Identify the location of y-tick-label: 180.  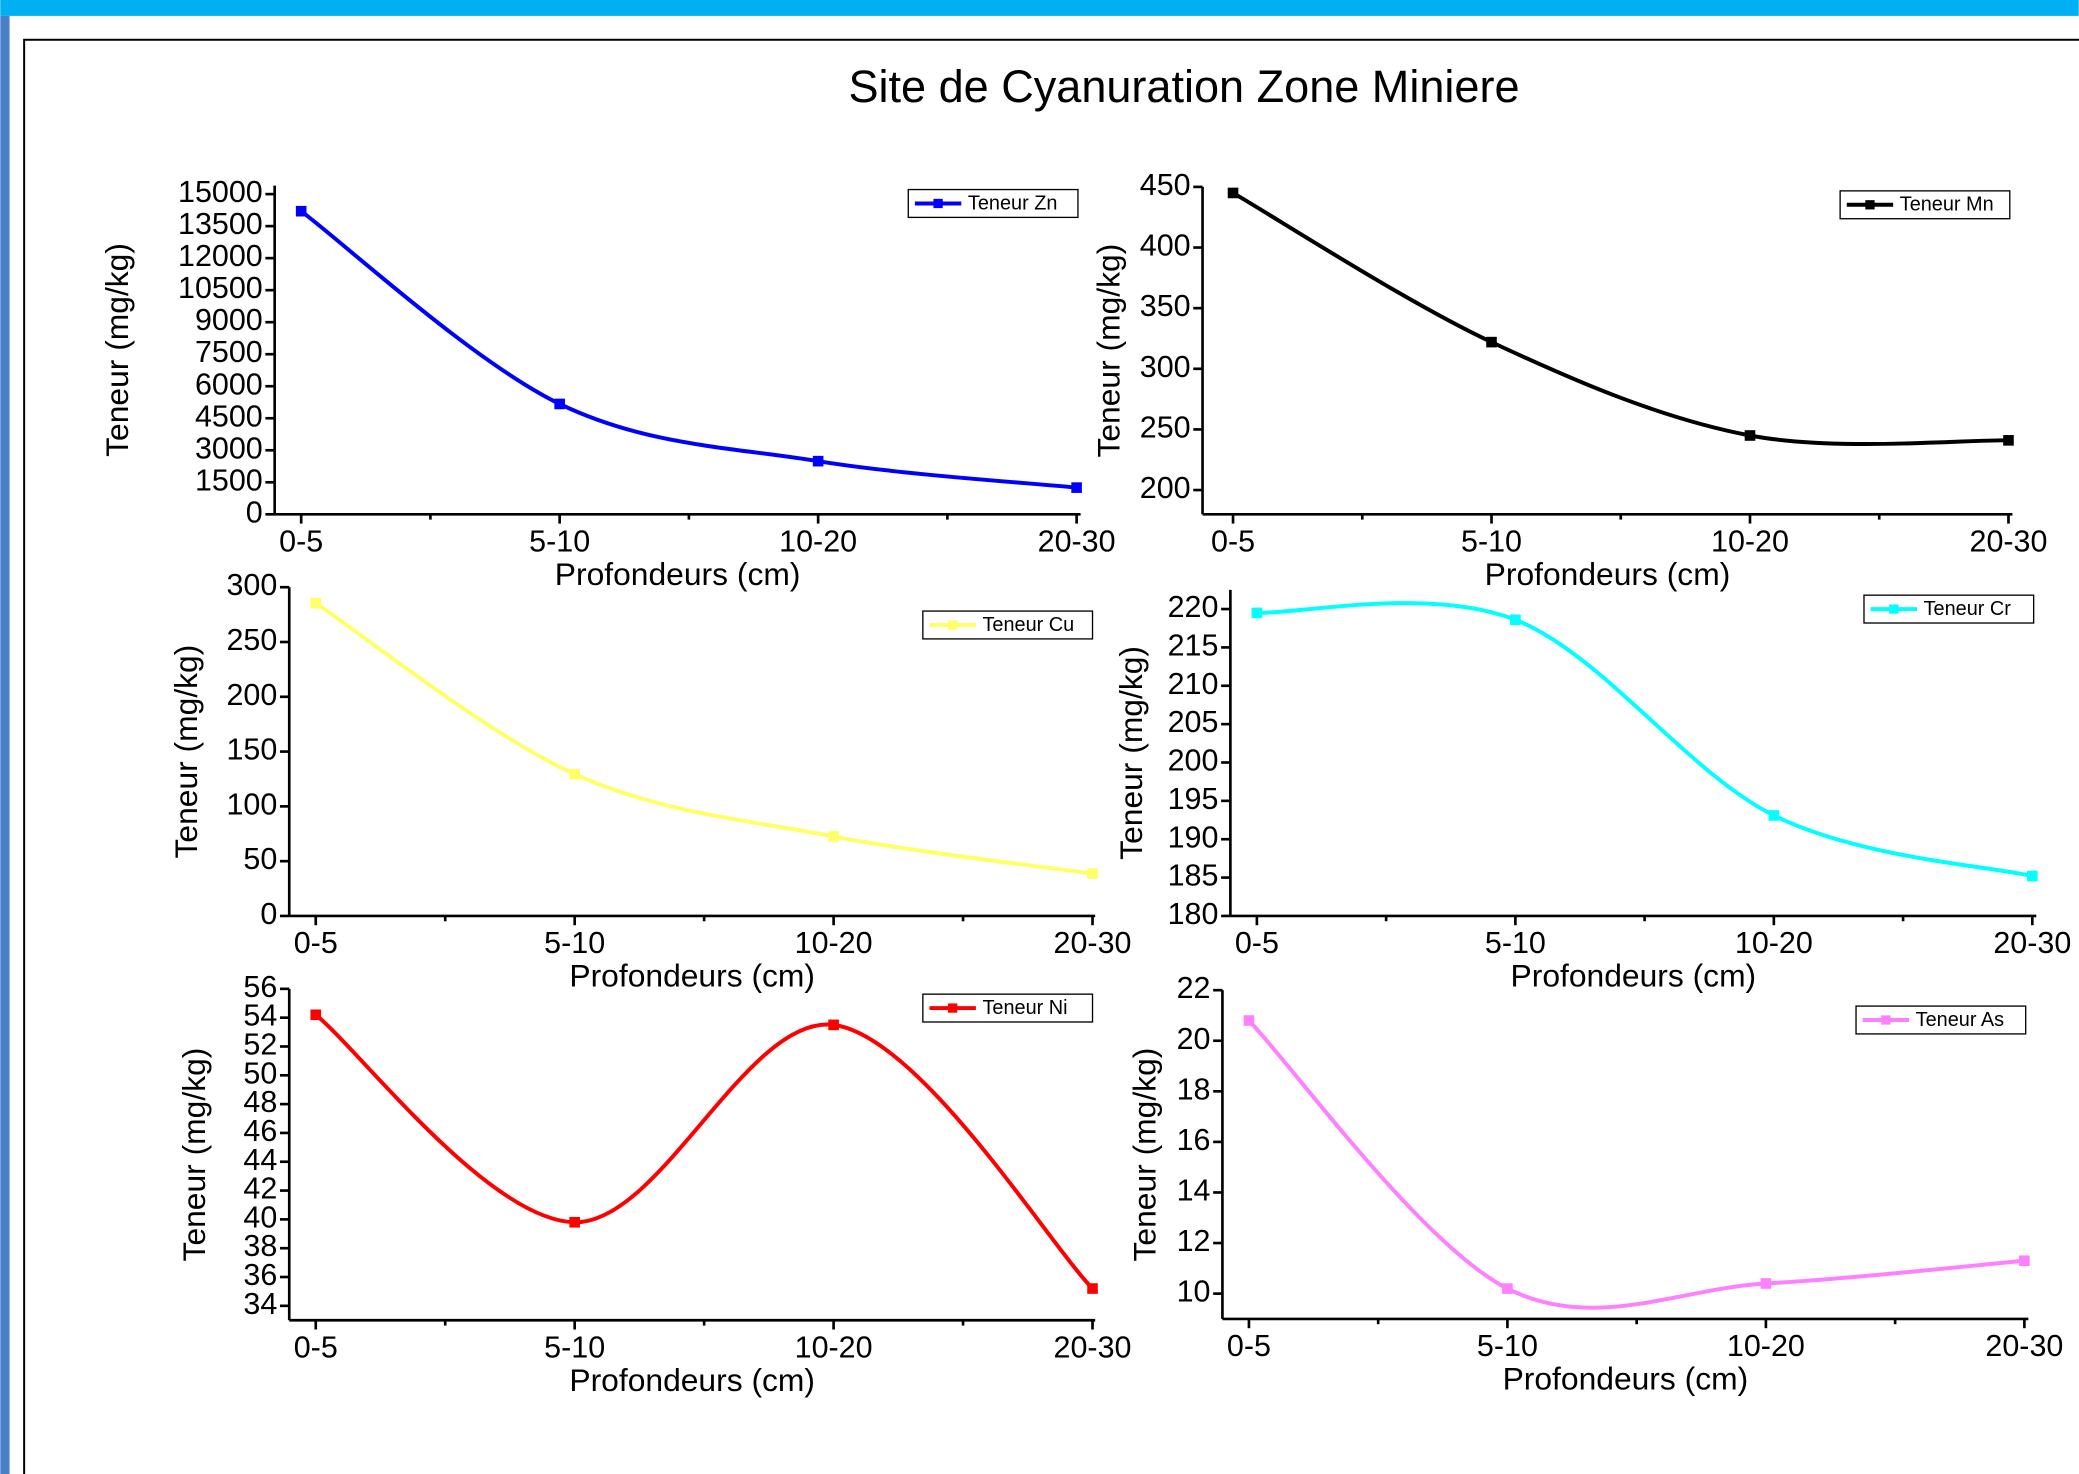
(1193, 914).